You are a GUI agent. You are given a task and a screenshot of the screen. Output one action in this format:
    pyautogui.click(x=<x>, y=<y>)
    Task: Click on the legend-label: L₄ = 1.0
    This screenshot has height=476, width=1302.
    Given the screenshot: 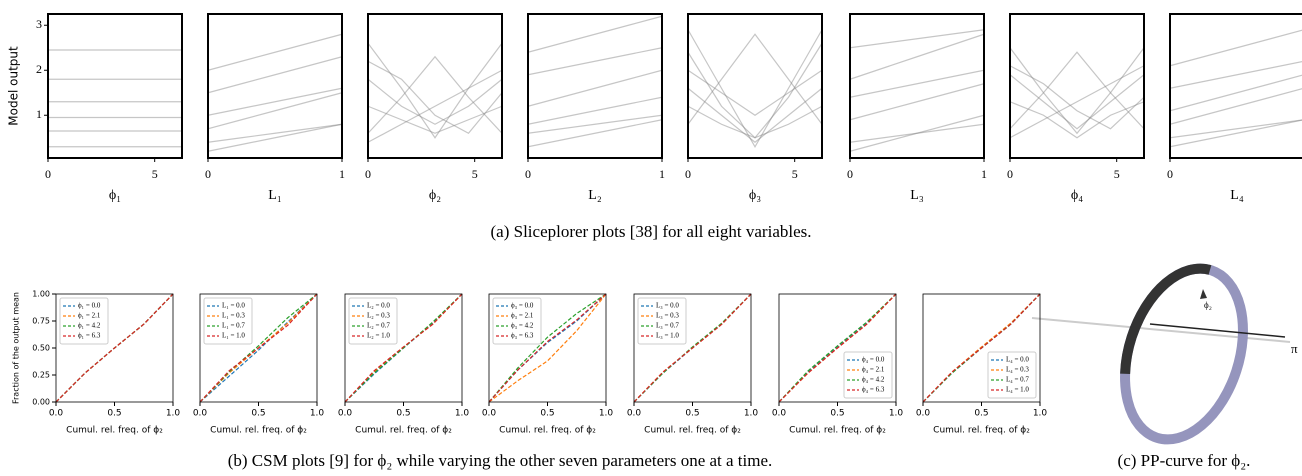 What is the action you would take?
    pyautogui.click(x=1017, y=390)
    